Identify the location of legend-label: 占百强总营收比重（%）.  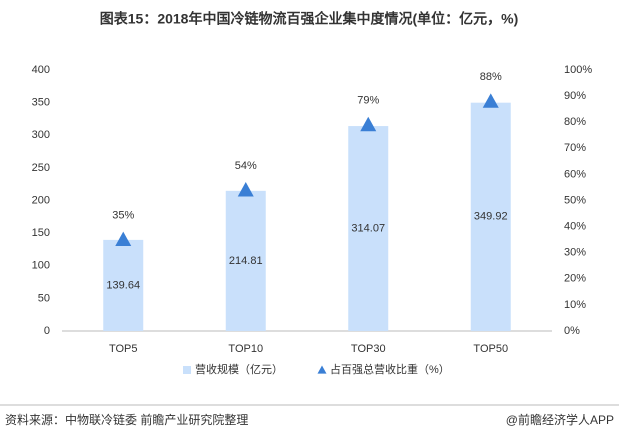
(390, 369).